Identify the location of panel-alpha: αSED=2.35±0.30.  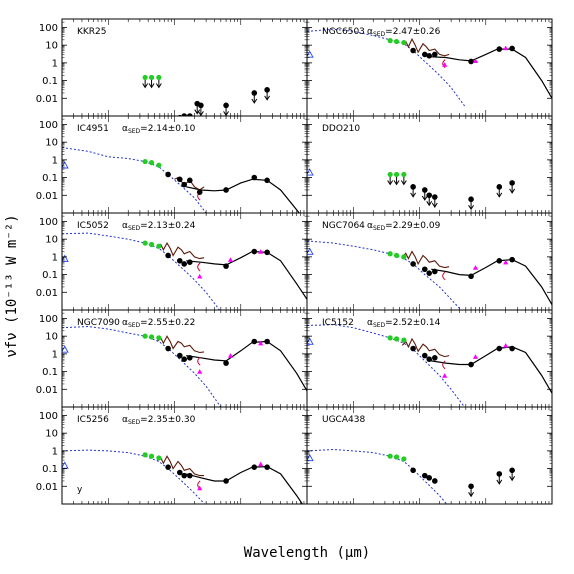
(159, 420).